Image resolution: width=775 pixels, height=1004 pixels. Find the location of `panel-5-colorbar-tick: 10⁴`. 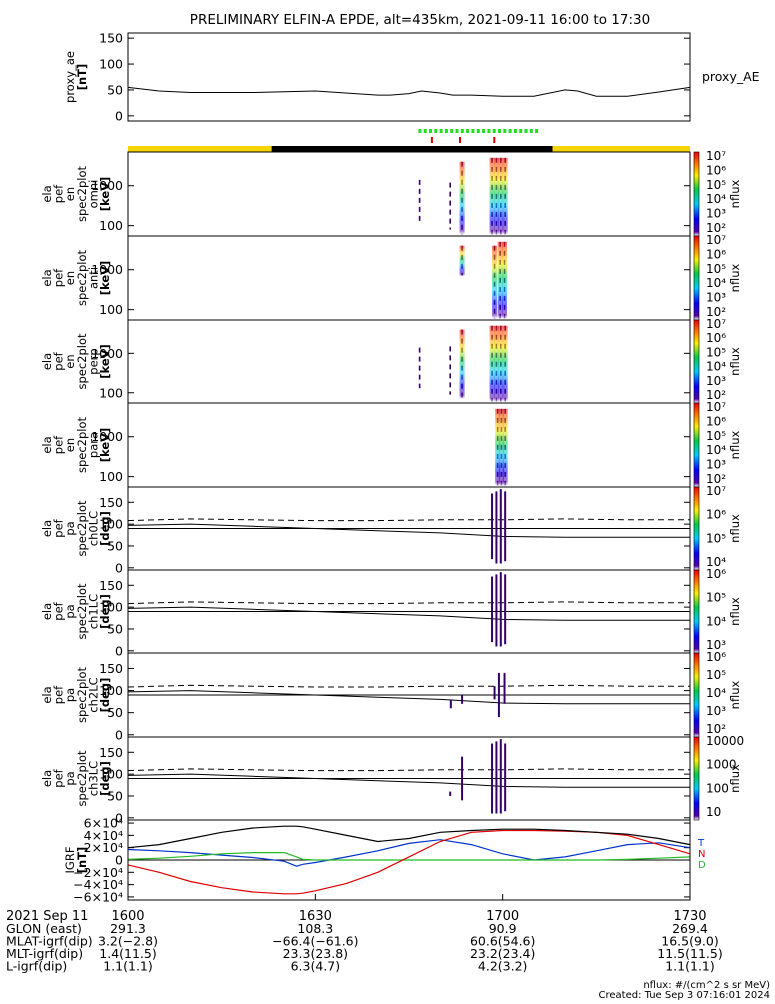

panel-5-colorbar-tick: 10⁴ is located at coordinates (716, 562).